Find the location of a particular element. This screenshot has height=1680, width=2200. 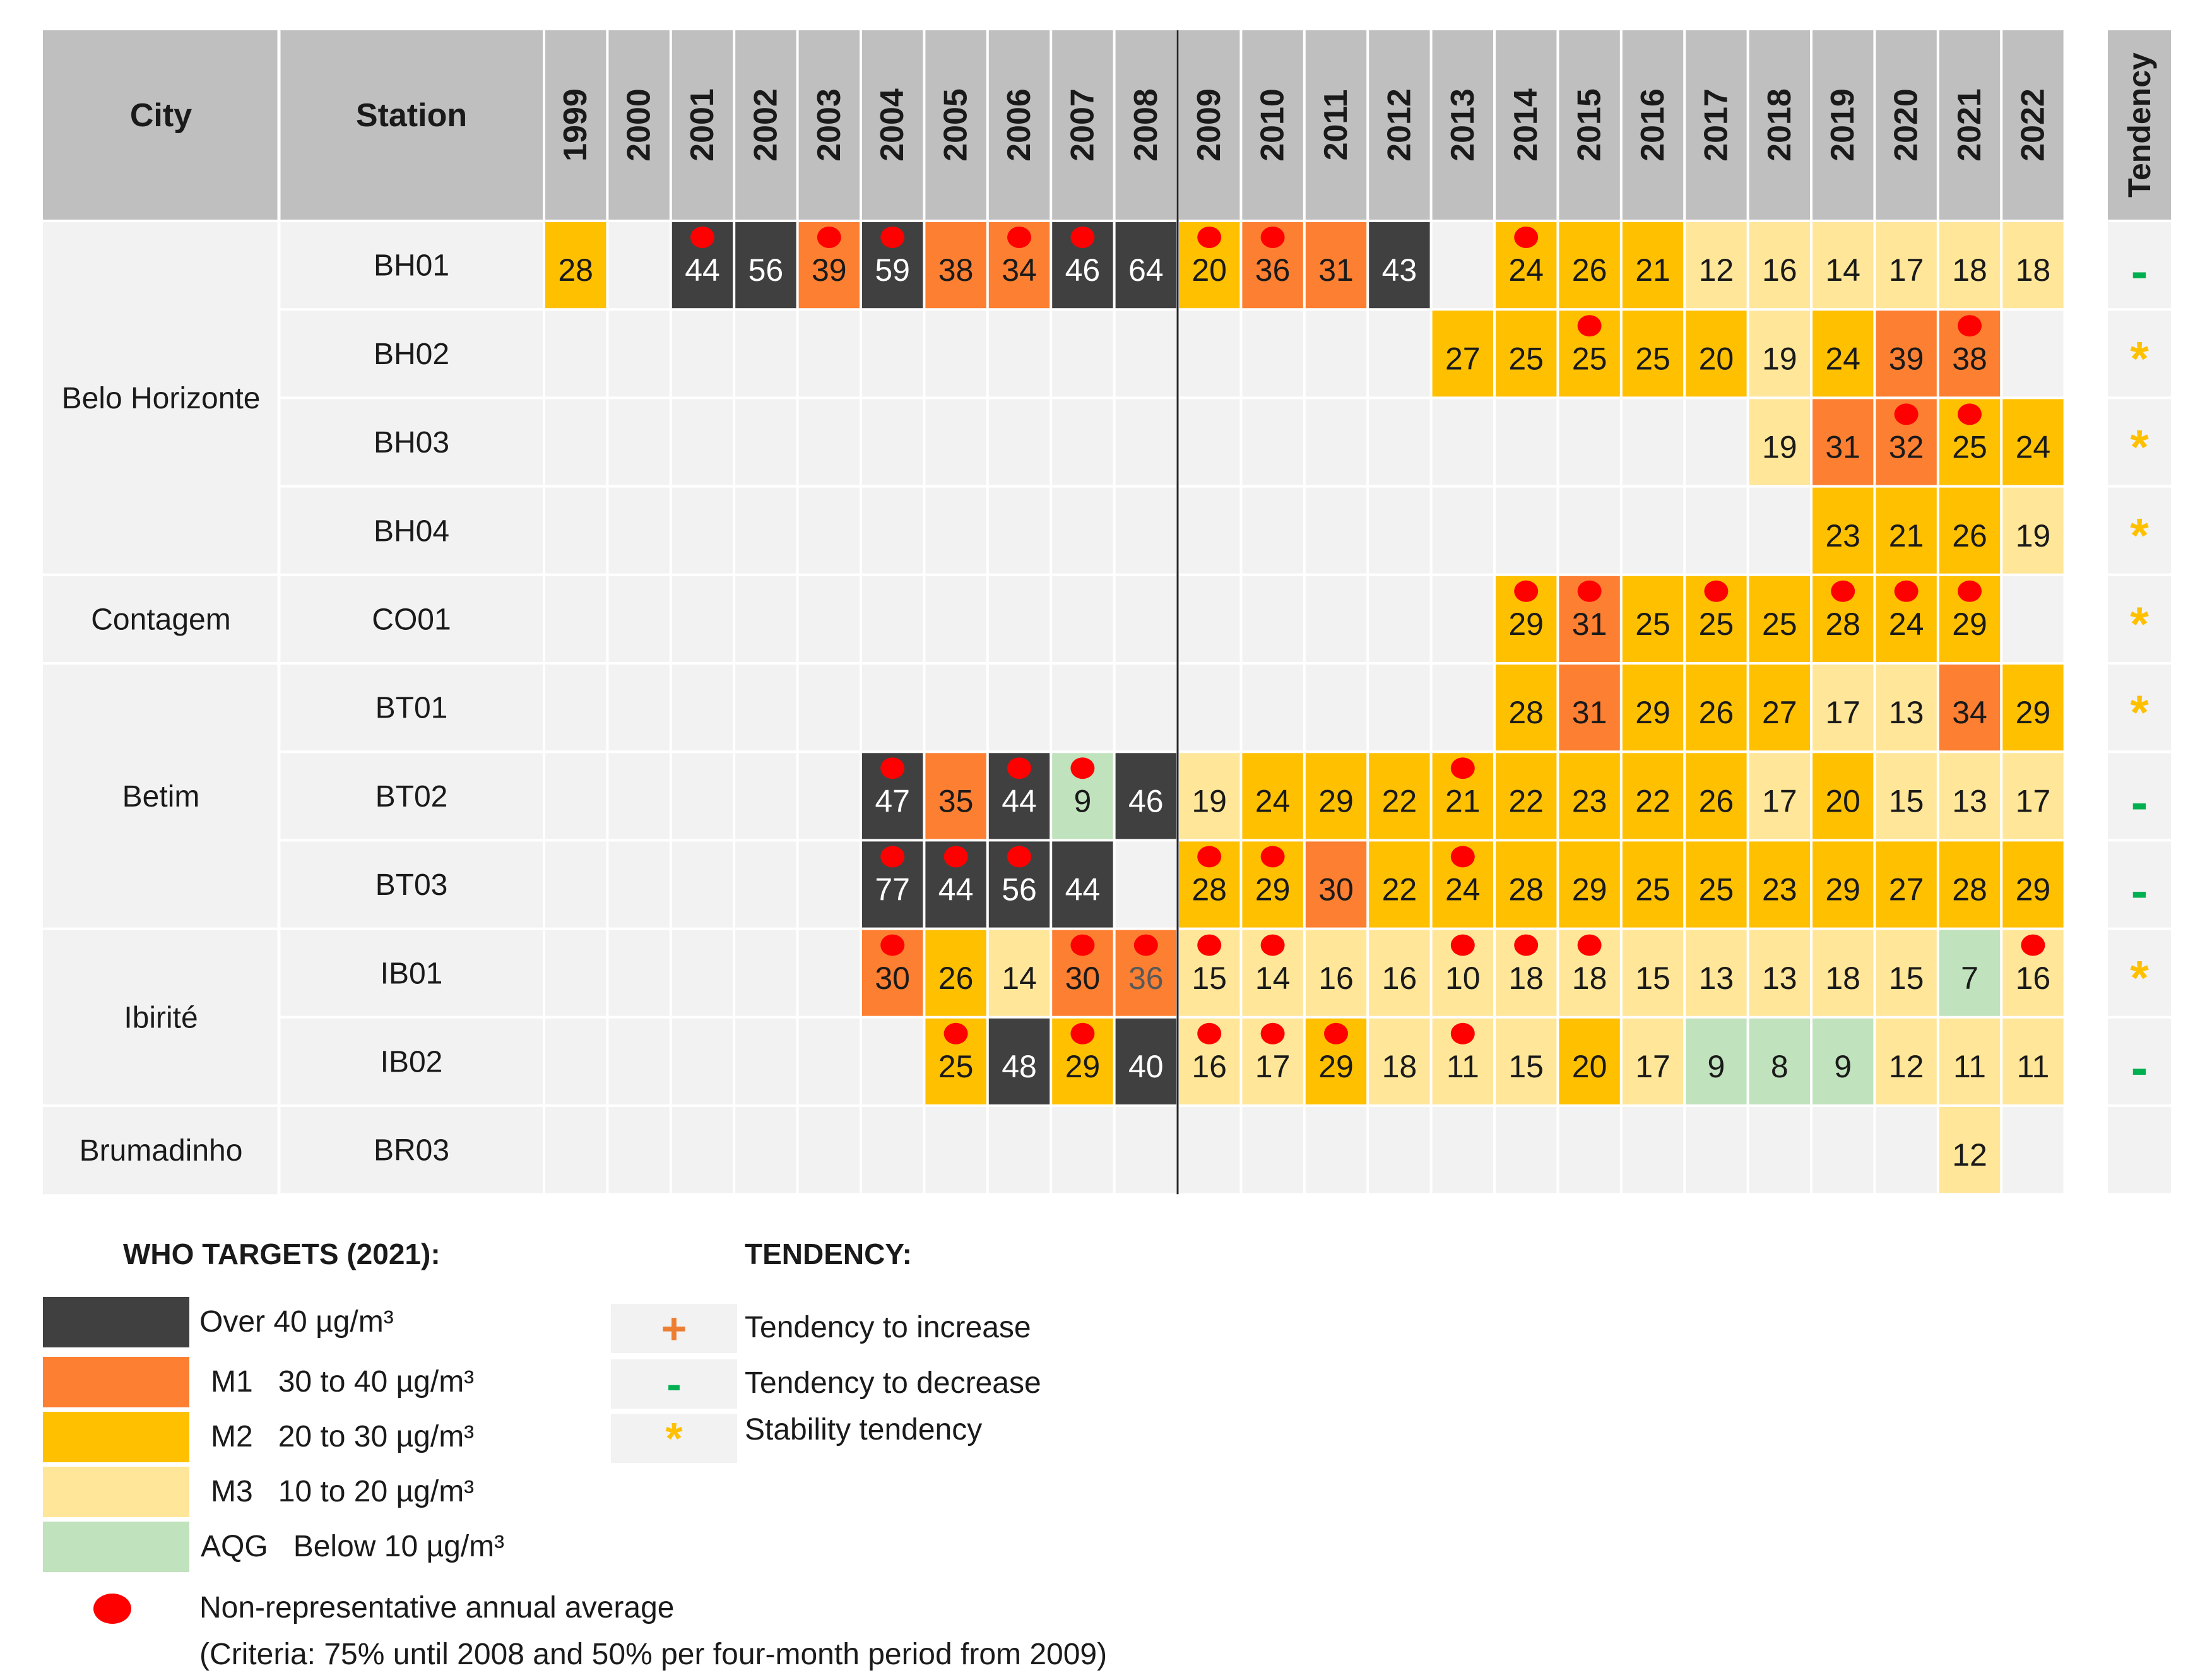

value-BH01-2006: 34 is located at coordinates (1019, 270).